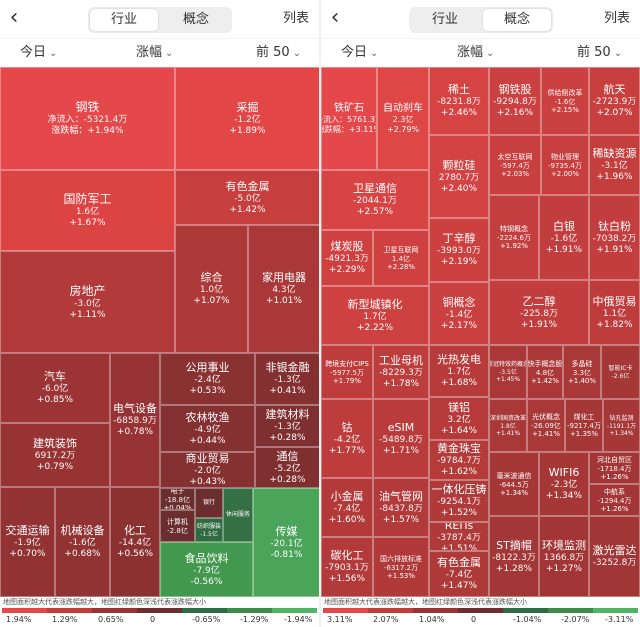  I want to click on treemap-tile: 通信 -5.2亿 +0.28%, so click(287, 467).